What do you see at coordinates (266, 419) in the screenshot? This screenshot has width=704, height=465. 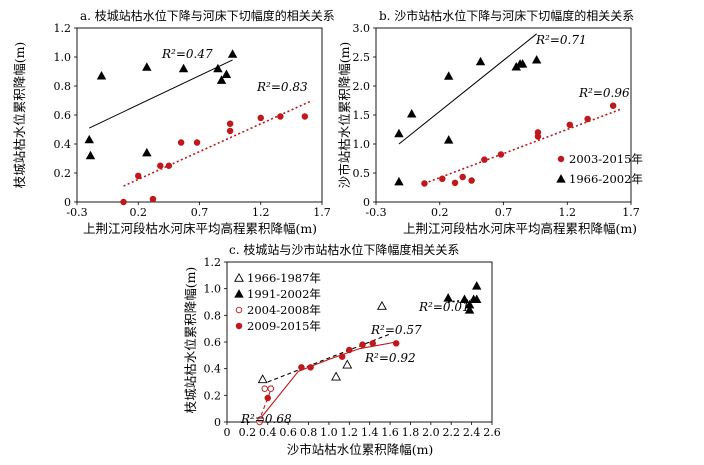 I see `r2-label: R²=0.68` at bounding box center [266, 419].